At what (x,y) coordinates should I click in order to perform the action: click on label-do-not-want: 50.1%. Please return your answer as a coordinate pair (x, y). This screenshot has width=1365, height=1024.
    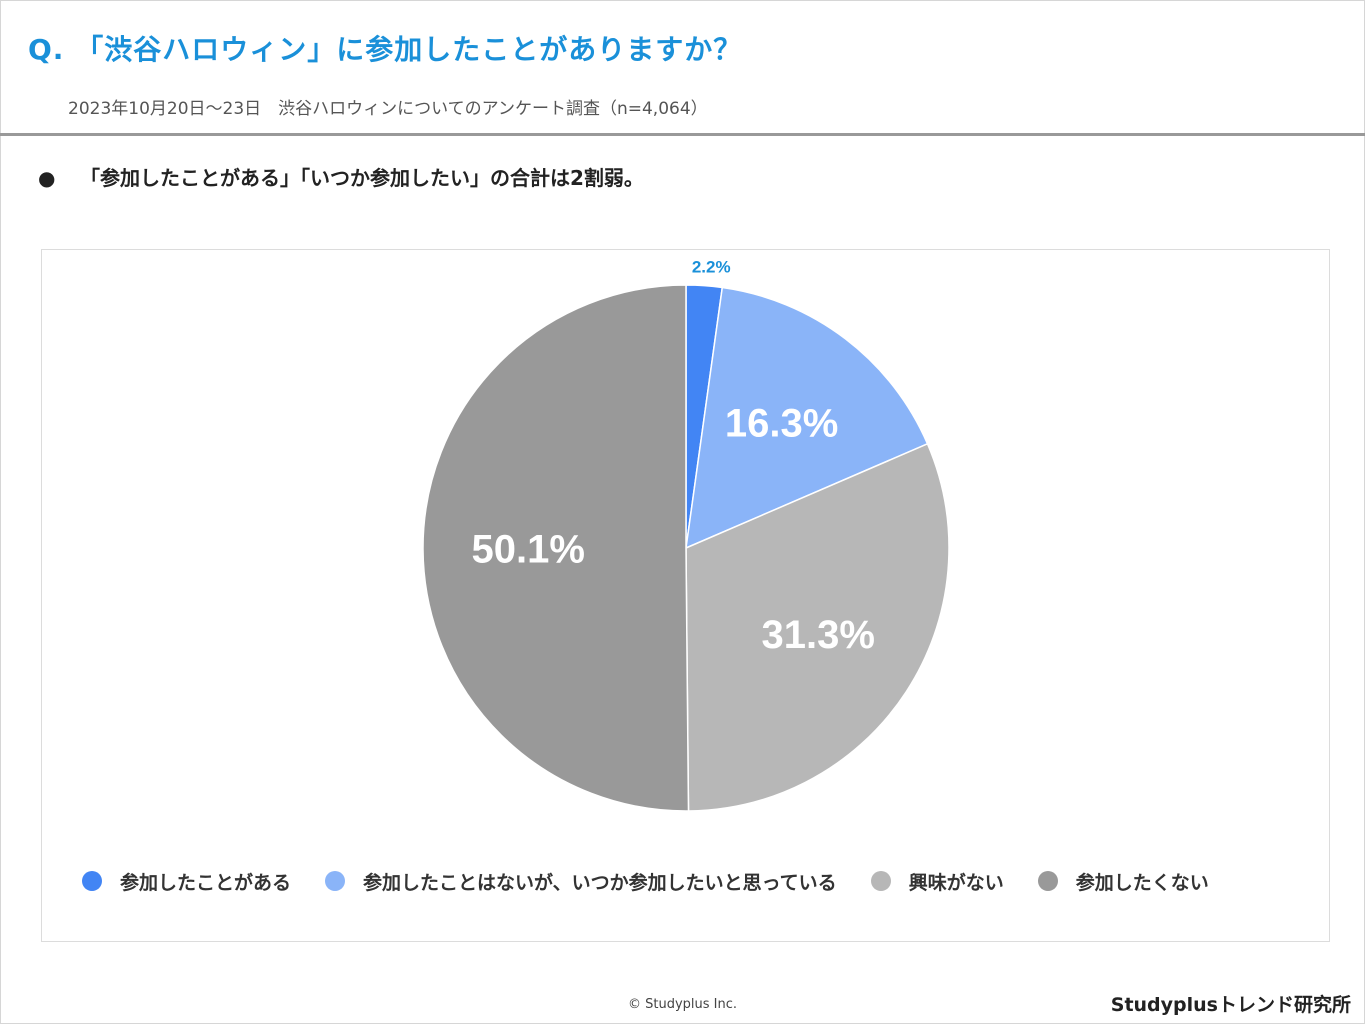
    Looking at the image, I should click on (527, 550).